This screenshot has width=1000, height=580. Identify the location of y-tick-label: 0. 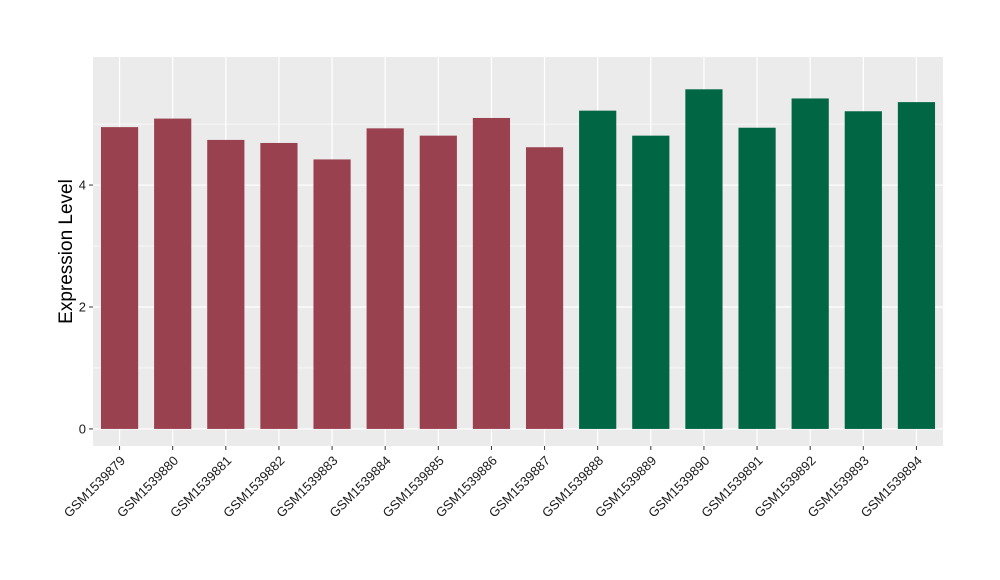
(82, 428).